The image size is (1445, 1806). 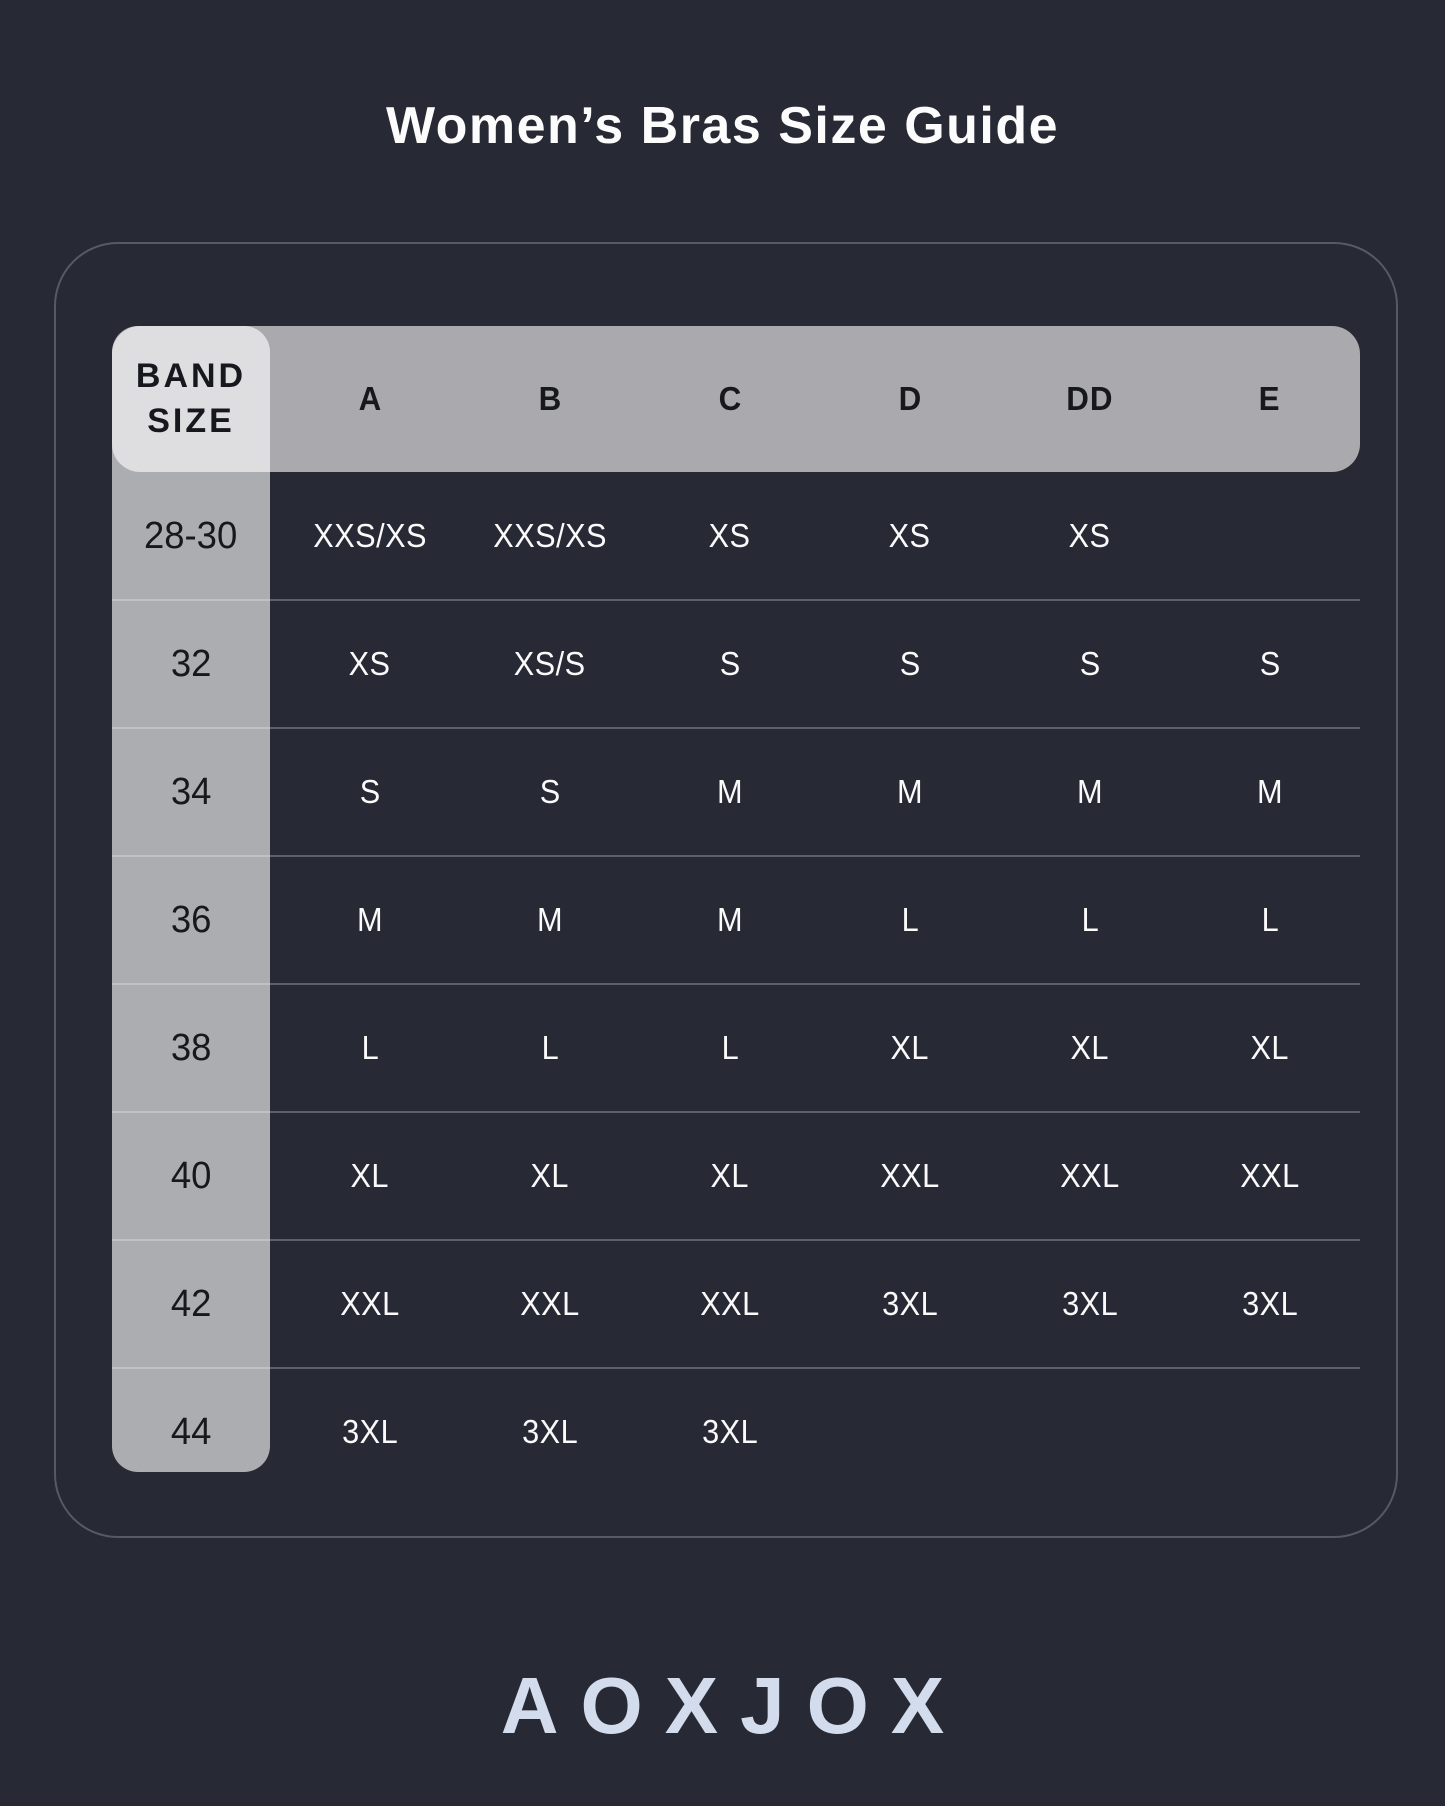 I want to click on table-row: 44 3XL 3XL 3XL, so click(x=736, y=1432).